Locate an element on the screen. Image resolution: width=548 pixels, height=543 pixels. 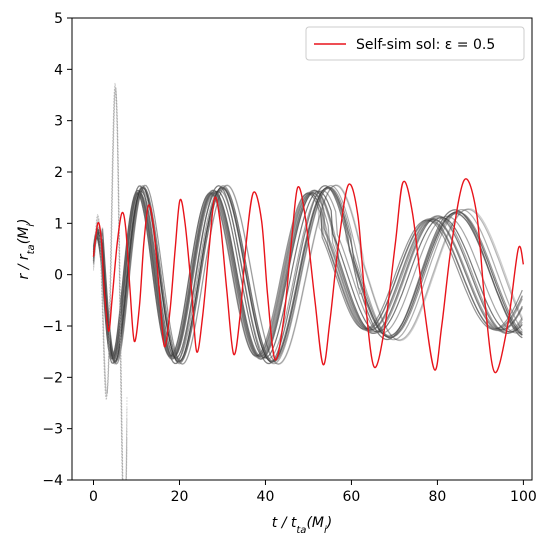
y-tick-label: −1 is located at coordinates (52, 327).